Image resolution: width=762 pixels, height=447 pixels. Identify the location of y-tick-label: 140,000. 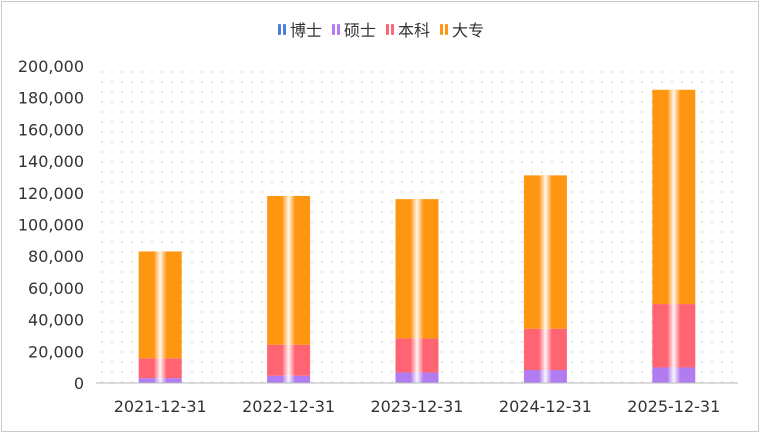
(51, 161).